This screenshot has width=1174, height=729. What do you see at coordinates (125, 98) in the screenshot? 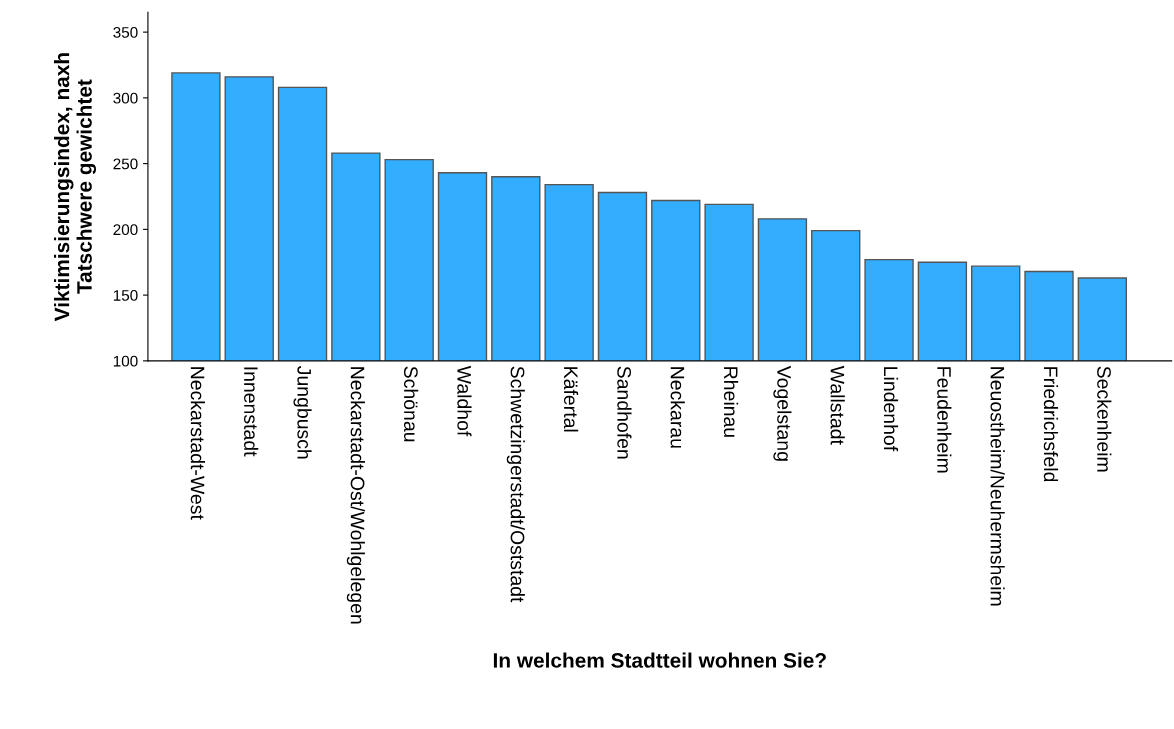
I see `y-tick-label: 300` at bounding box center [125, 98].